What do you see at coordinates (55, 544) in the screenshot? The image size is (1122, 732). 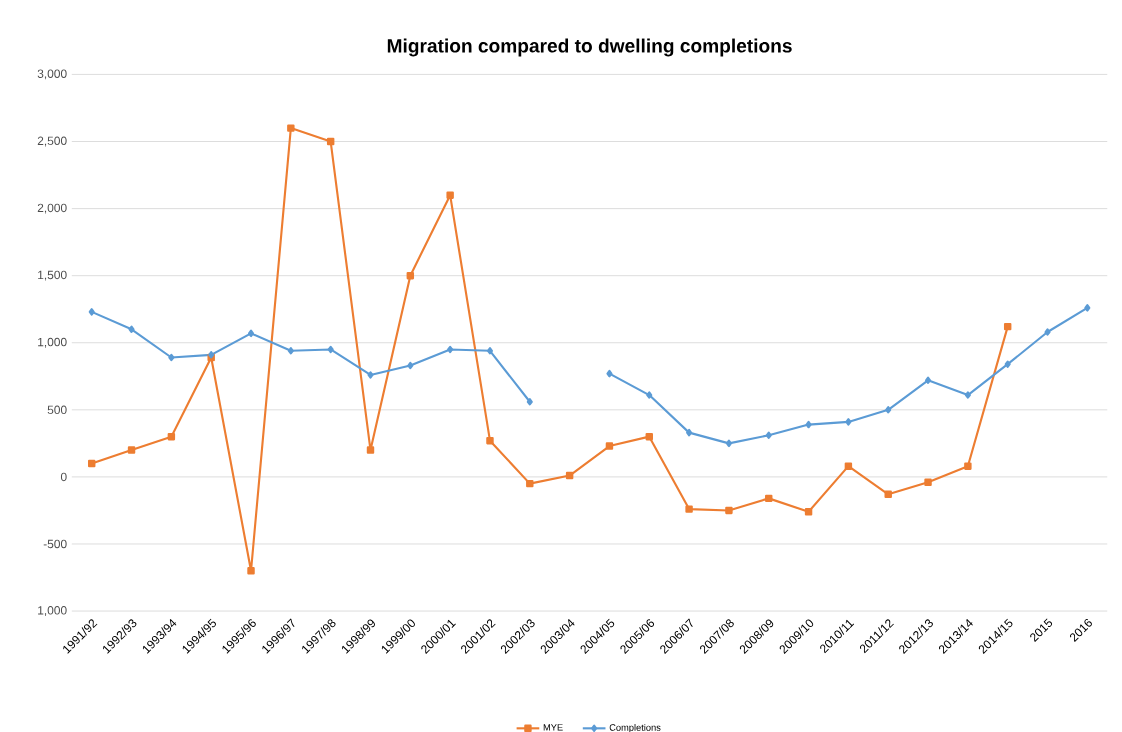 I see `y-tick-label: -500` at bounding box center [55, 544].